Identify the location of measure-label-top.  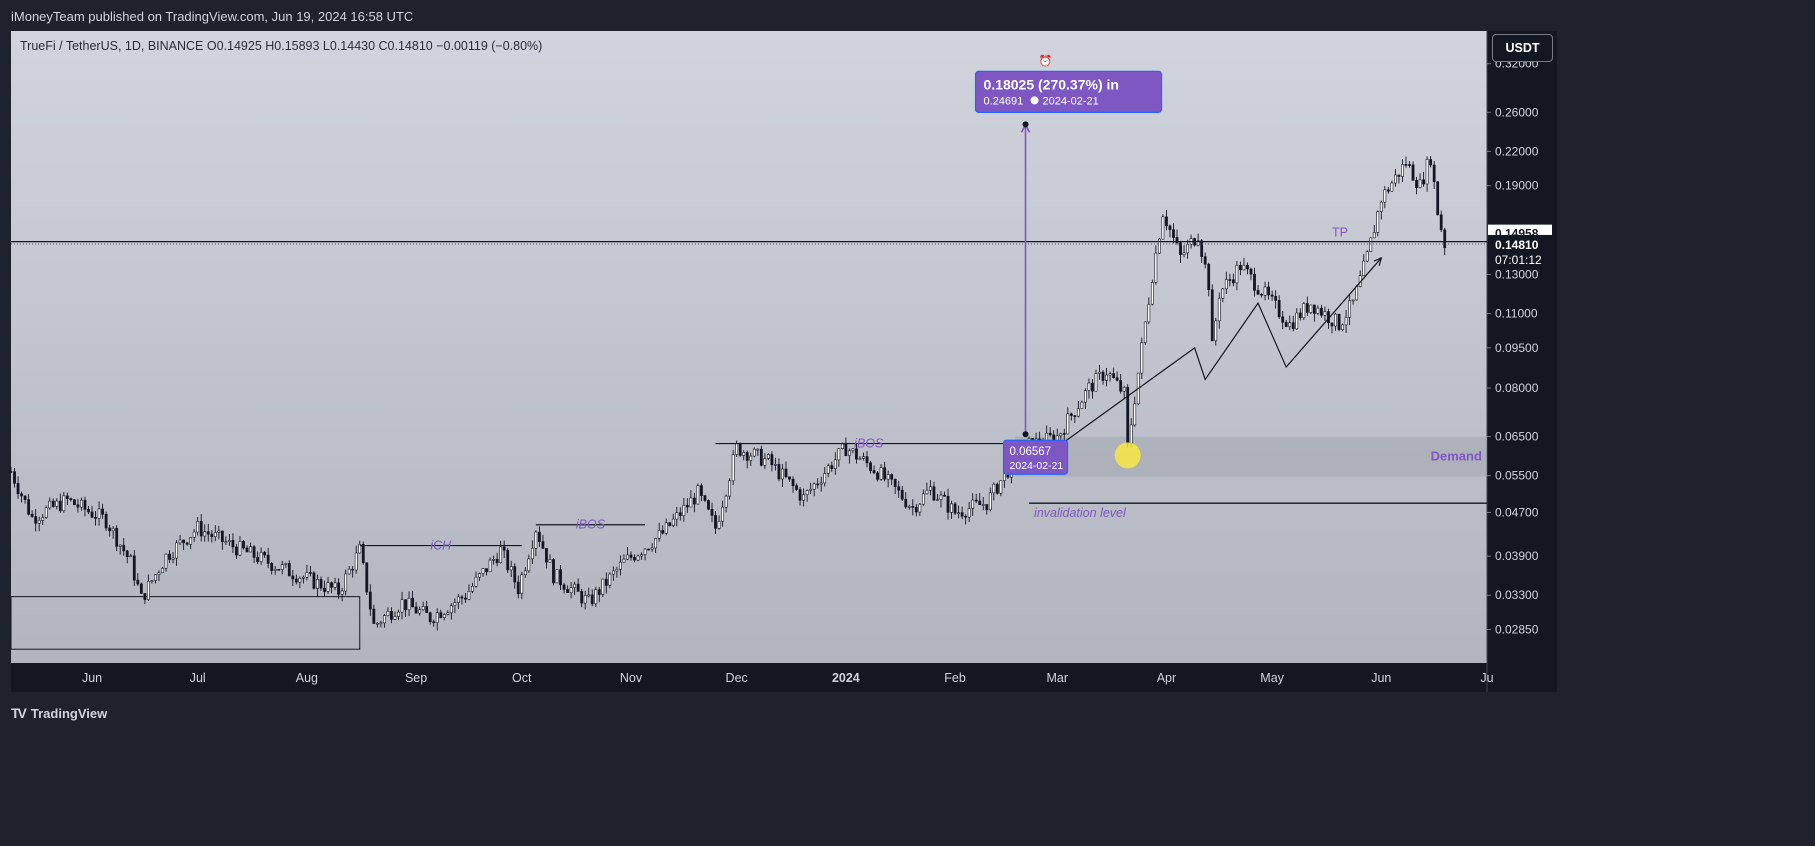
(1068, 91).